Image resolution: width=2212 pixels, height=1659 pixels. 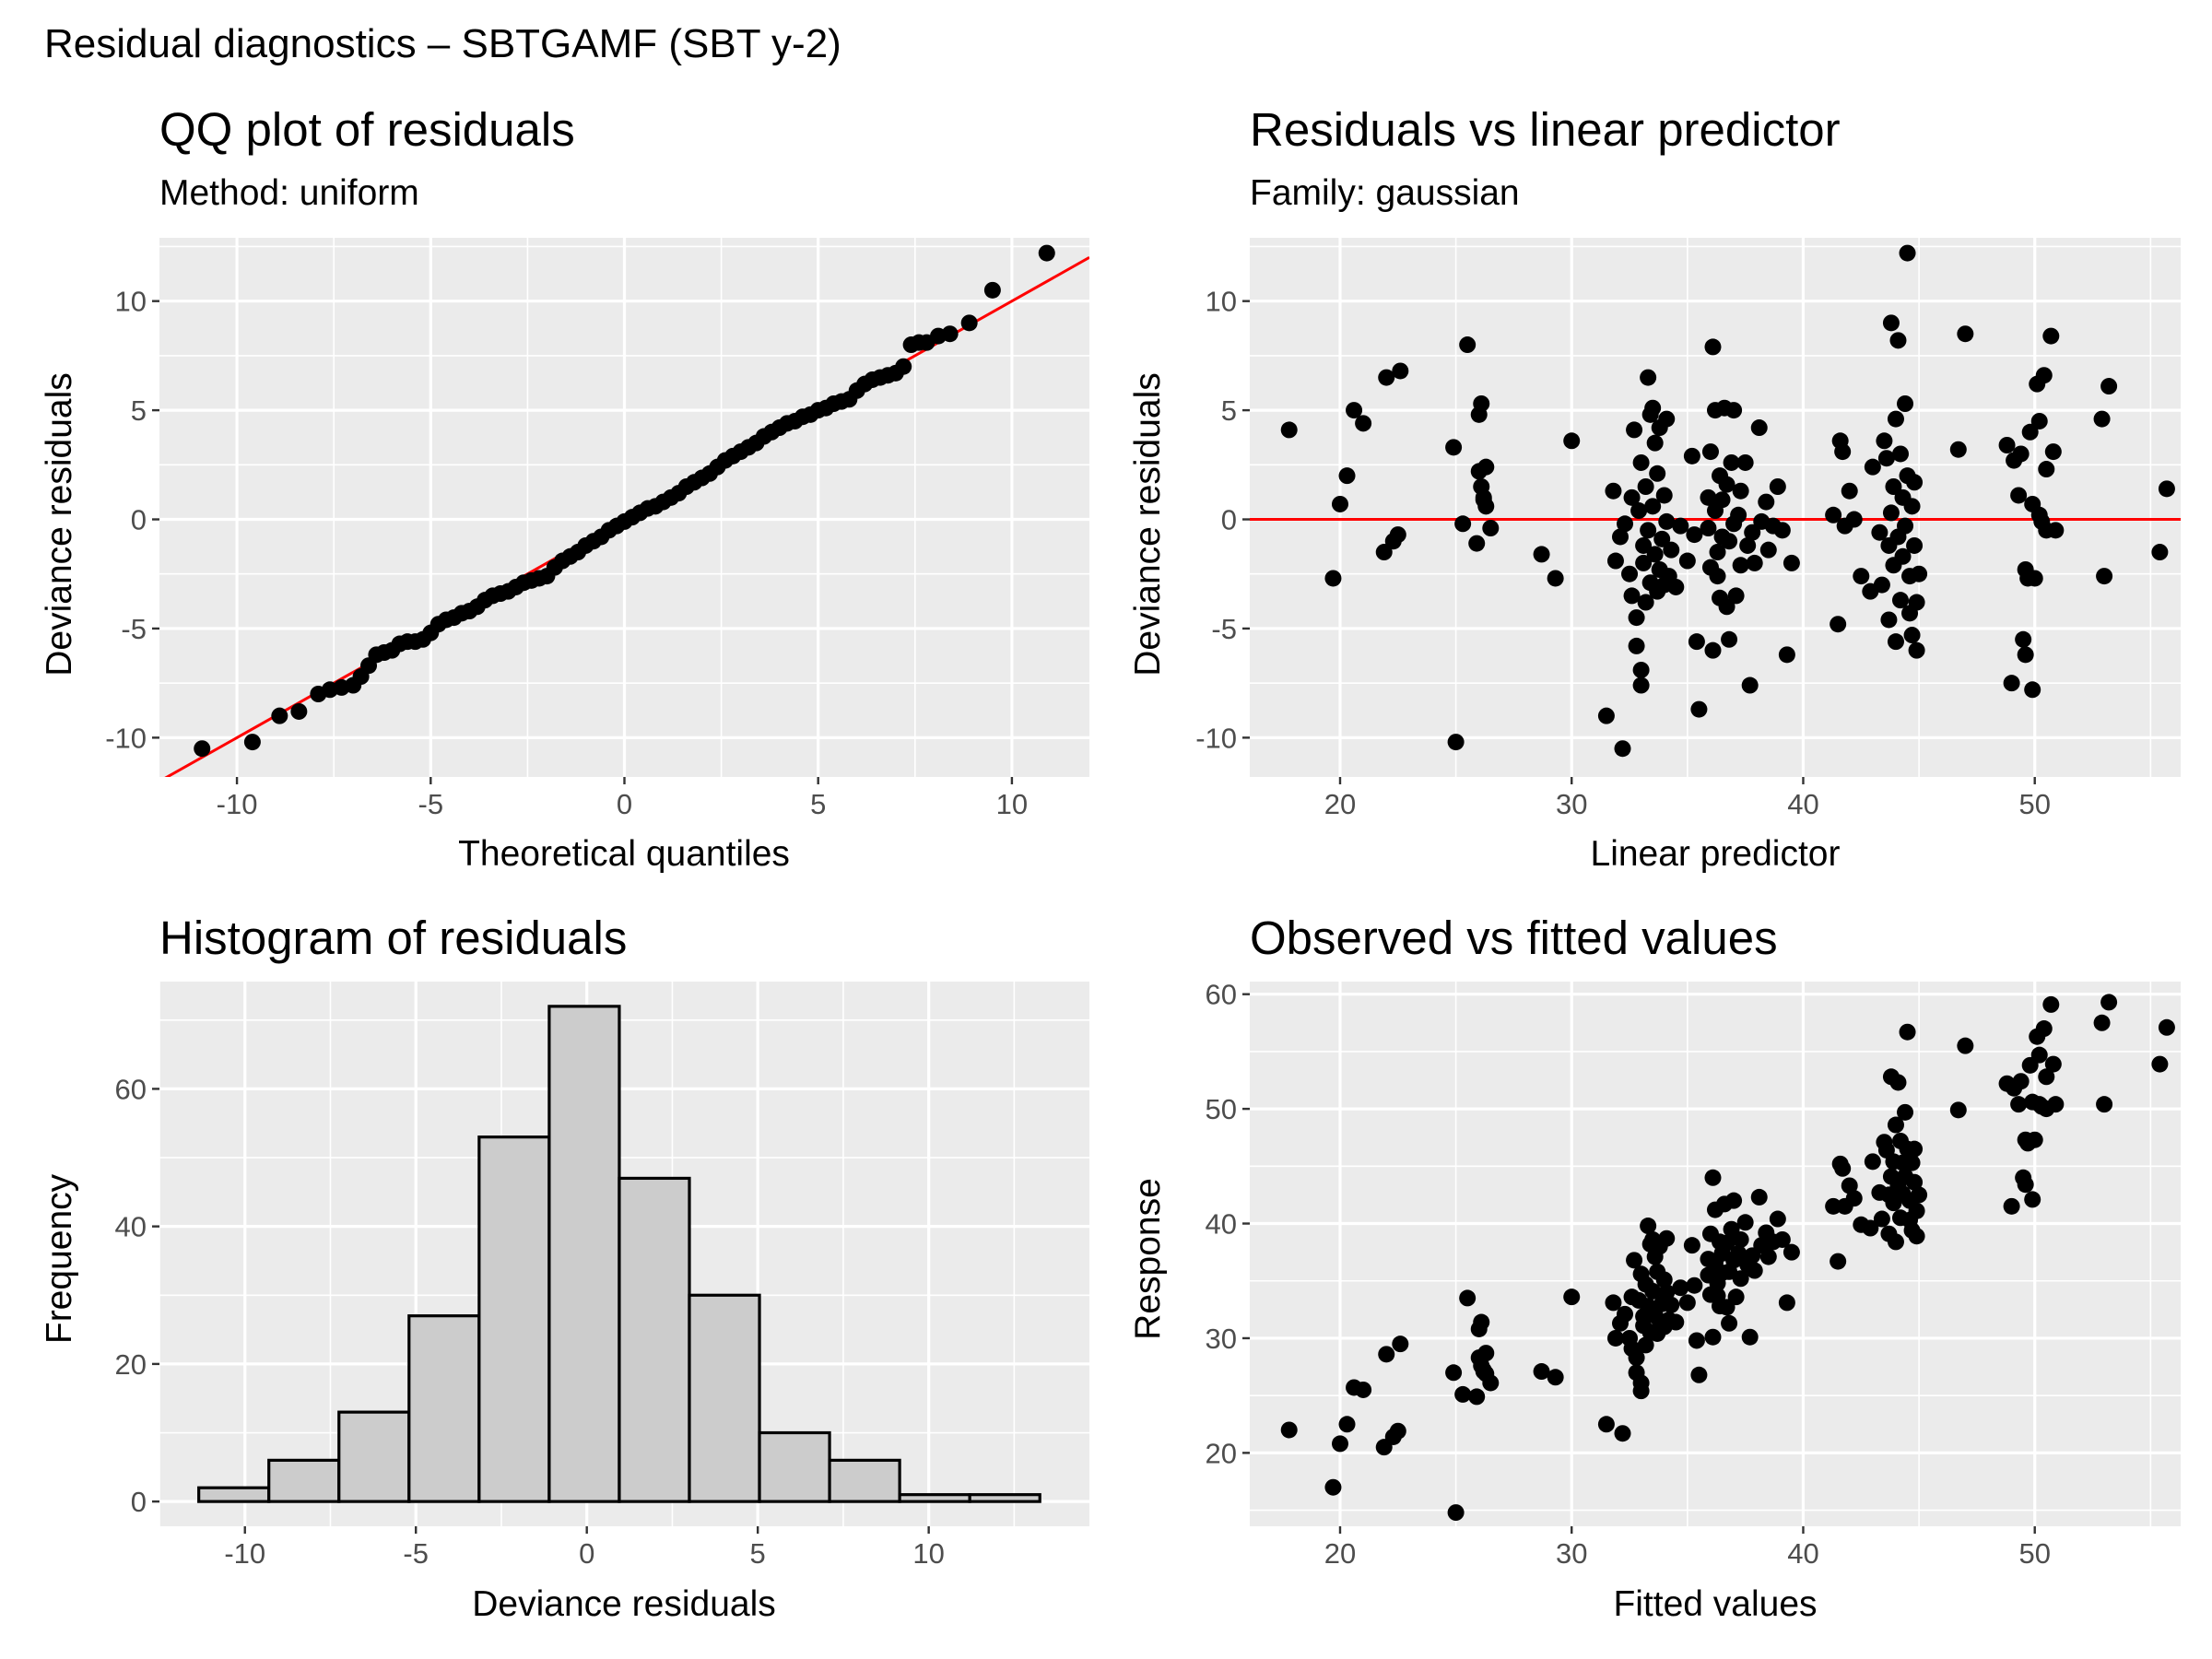 What do you see at coordinates (1571, 1553) in the screenshot?
I see `obs-fit-x-tick-label: 30` at bounding box center [1571, 1553].